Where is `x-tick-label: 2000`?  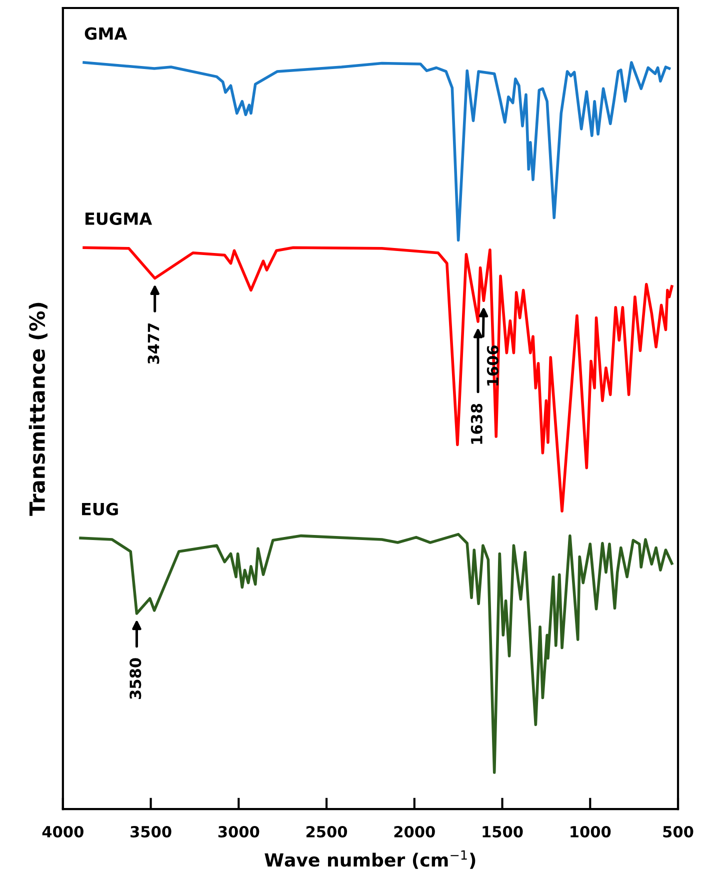 x-tick-label: 2000 is located at coordinates (414, 832).